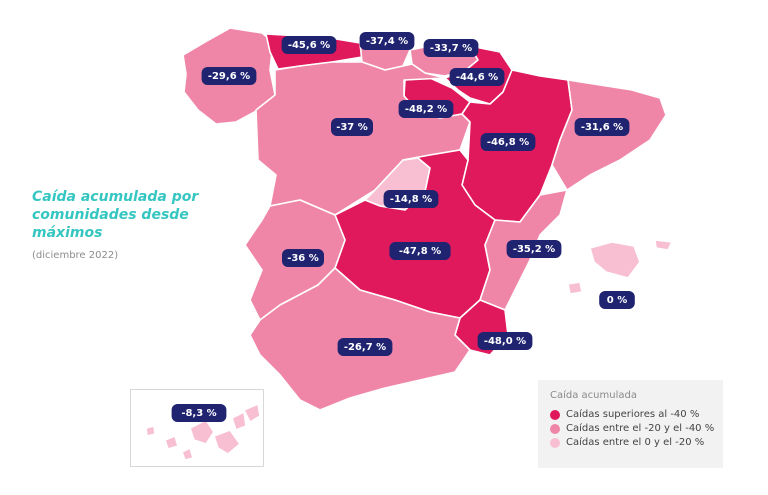 The width and height of the screenshot is (768, 495). I want to click on legend-swatch-high, so click(555, 414).